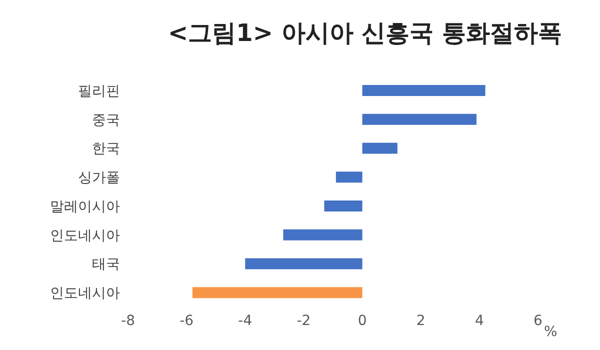 Image resolution: width=600 pixels, height=350 pixels. I want to click on x-tick-label: 4, so click(479, 320).